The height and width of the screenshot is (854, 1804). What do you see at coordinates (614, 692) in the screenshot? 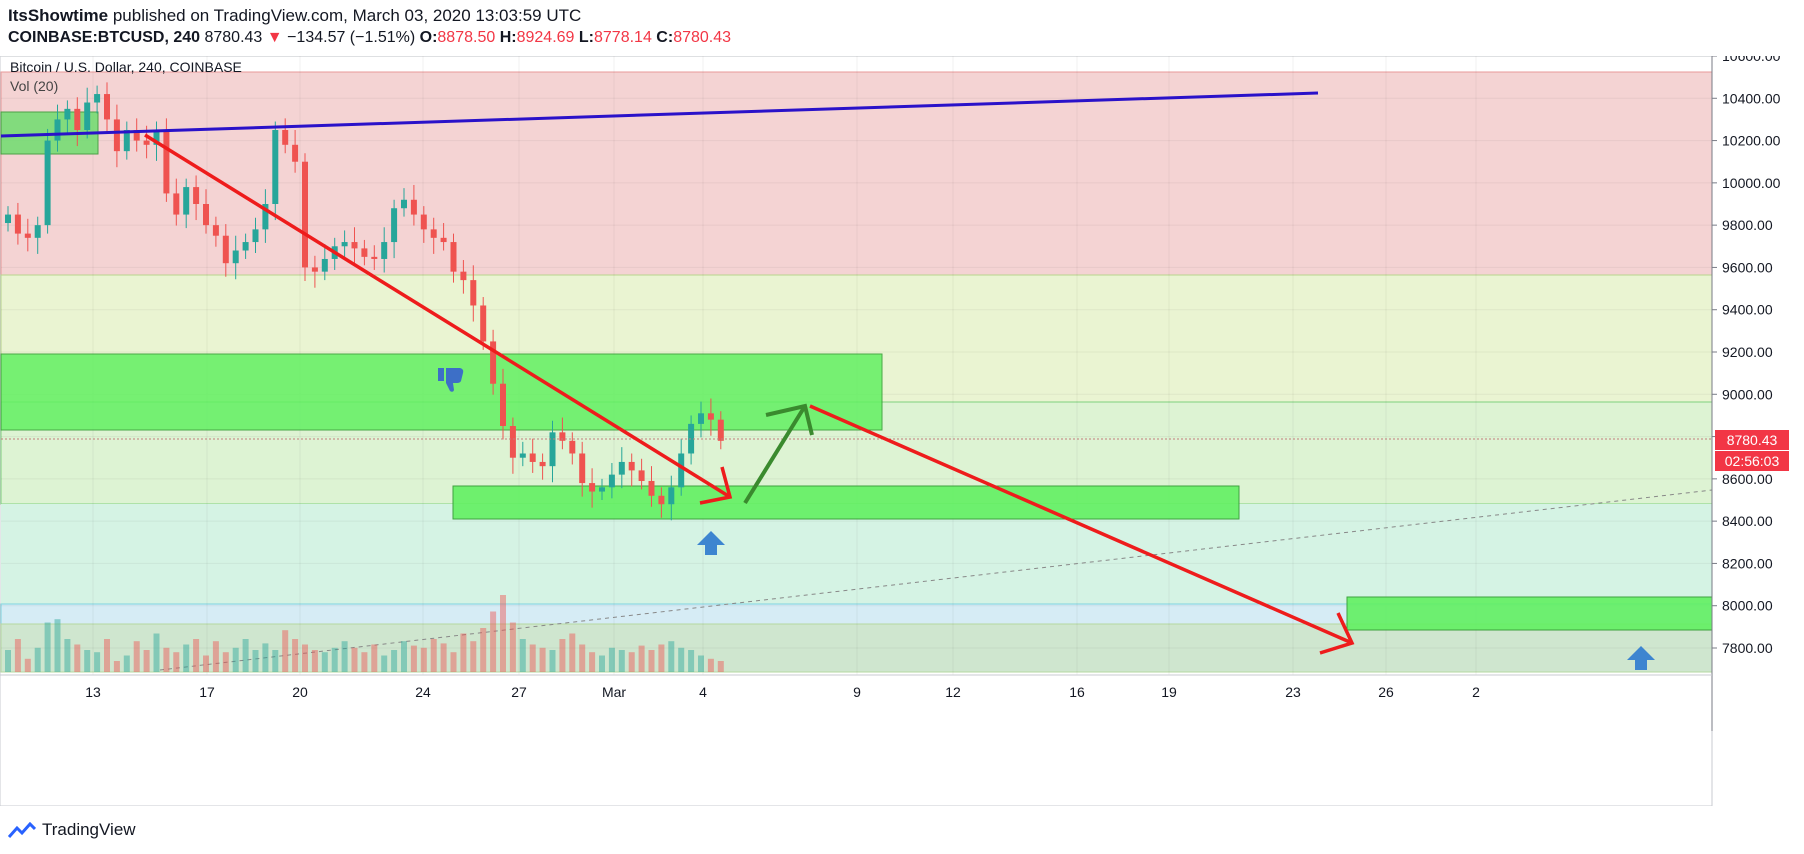
I see `time-tick-label: Mar` at bounding box center [614, 692].